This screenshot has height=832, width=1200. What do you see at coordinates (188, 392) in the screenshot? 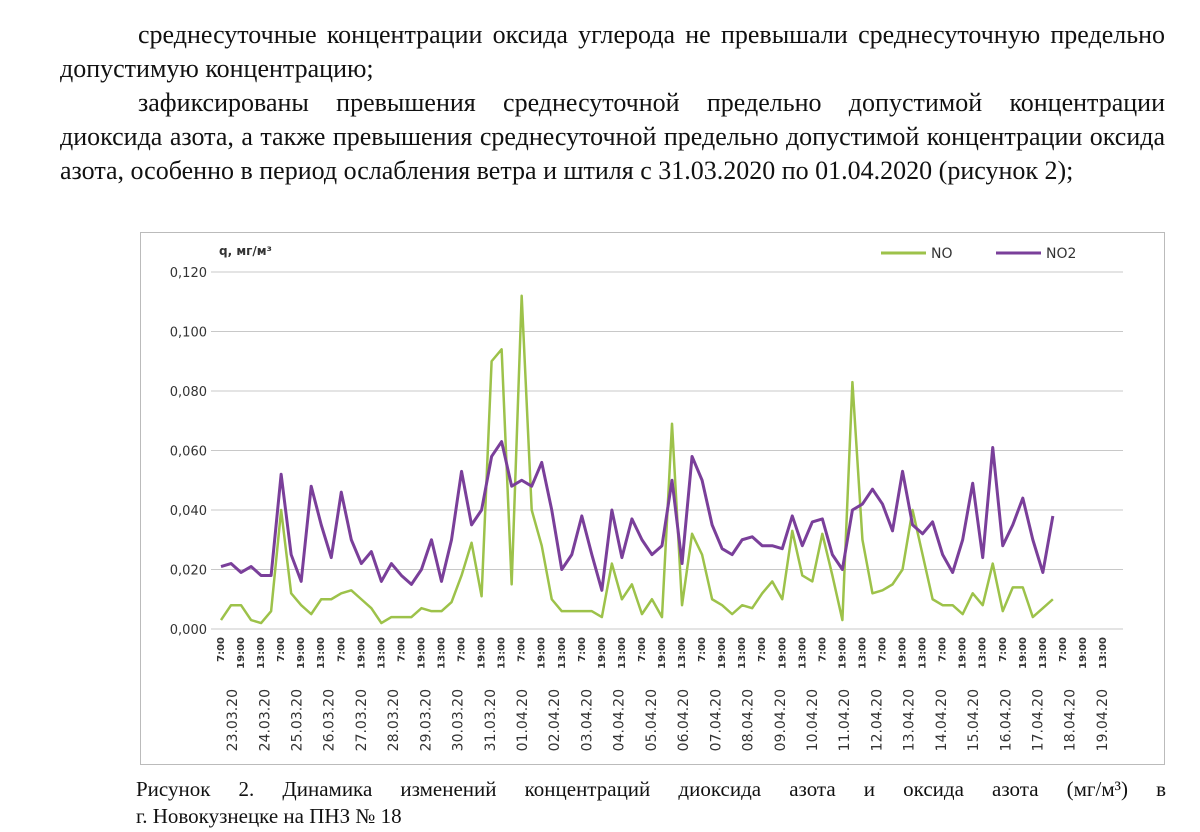
I see `y-tick-label: 0,080` at bounding box center [188, 392].